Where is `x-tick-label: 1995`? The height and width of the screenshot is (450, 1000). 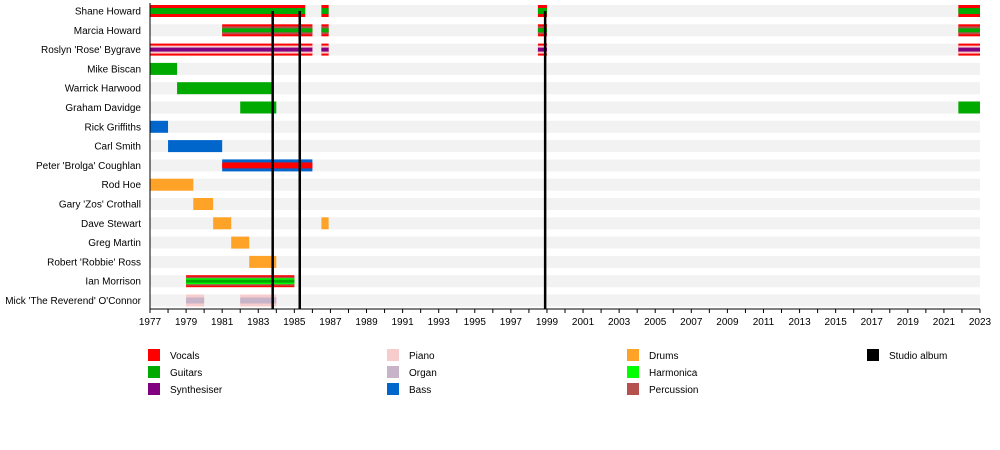
x-tick-label: 1995 is located at coordinates (475, 322).